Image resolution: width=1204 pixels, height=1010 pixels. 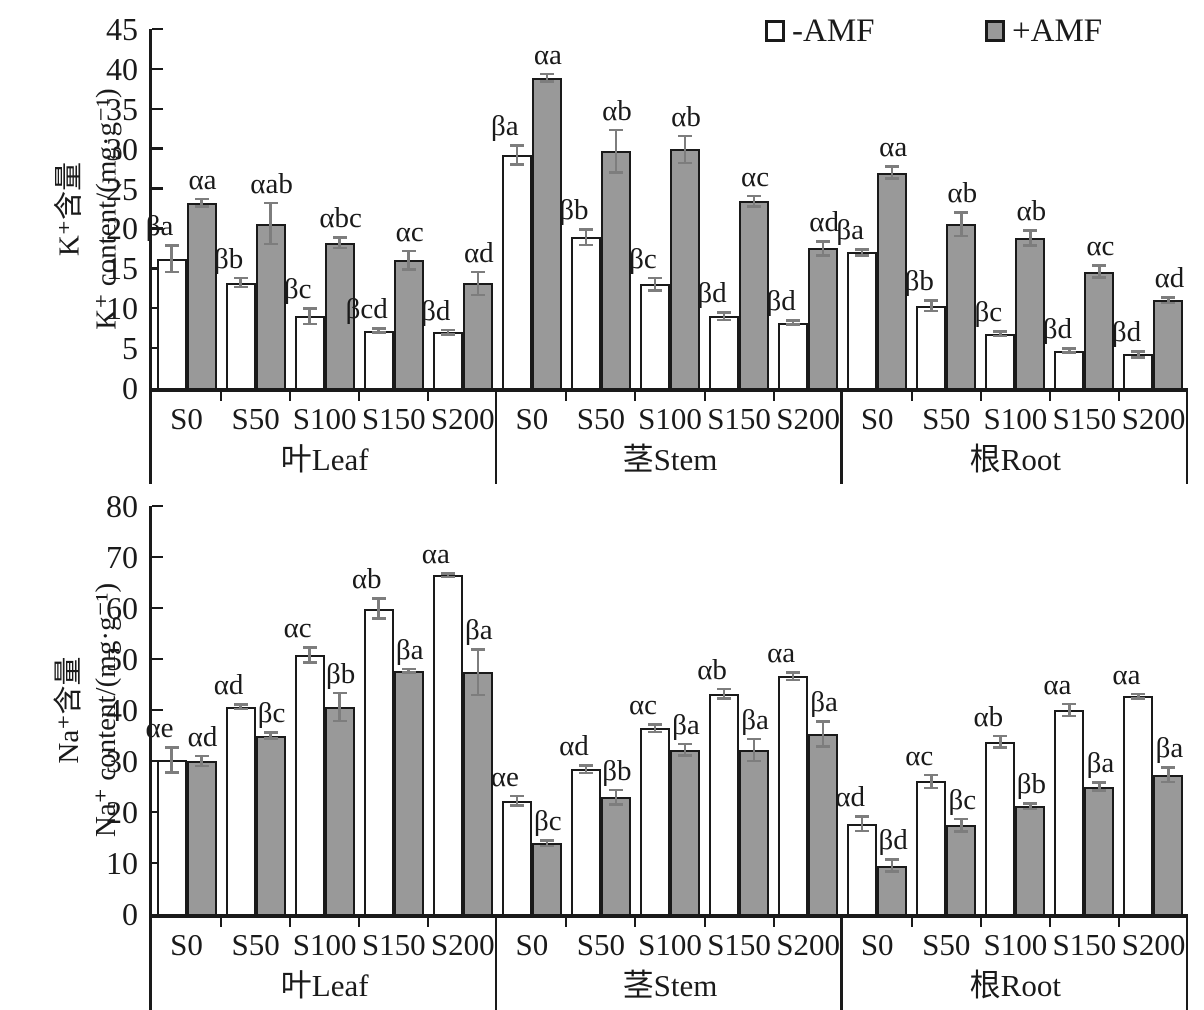 I want to click on plus-amf-swatch-icon, so click(x=995, y=31).